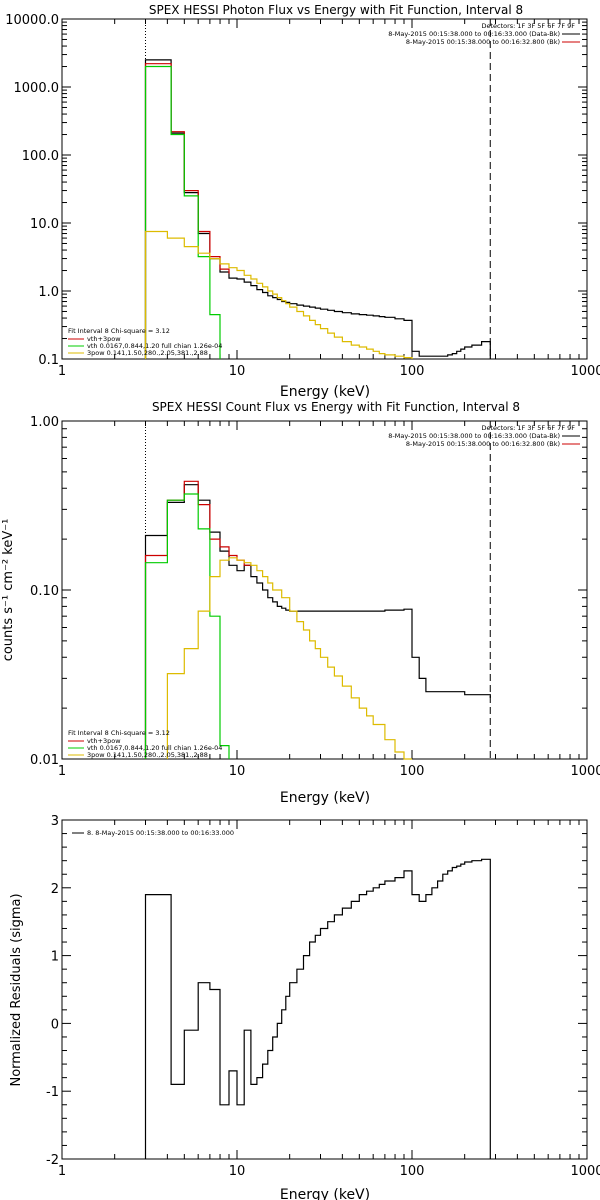 The image size is (600, 1200). What do you see at coordinates (55, 889) in the screenshot?
I see `y-tick-label: 2` at bounding box center [55, 889].